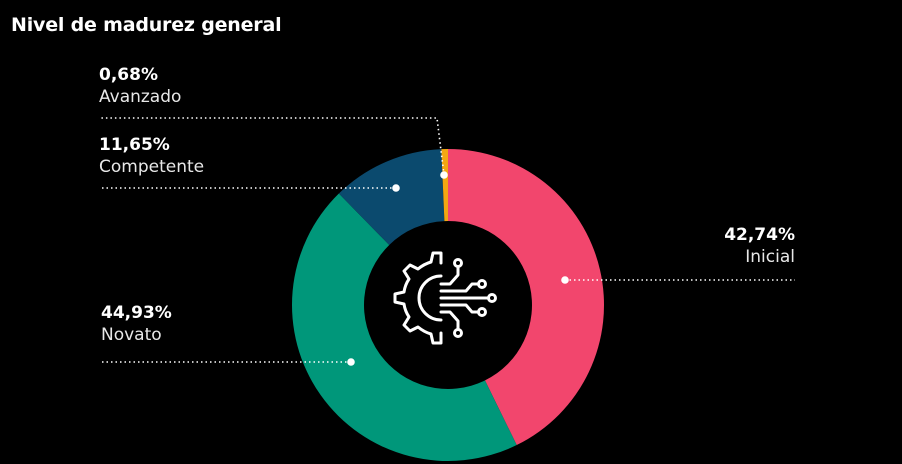 This screenshot has height=464, width=902. Describe the element at coordinates (140, 97) in the screenshot. I see `slice-name-avanzado: Avanzado` at that location.